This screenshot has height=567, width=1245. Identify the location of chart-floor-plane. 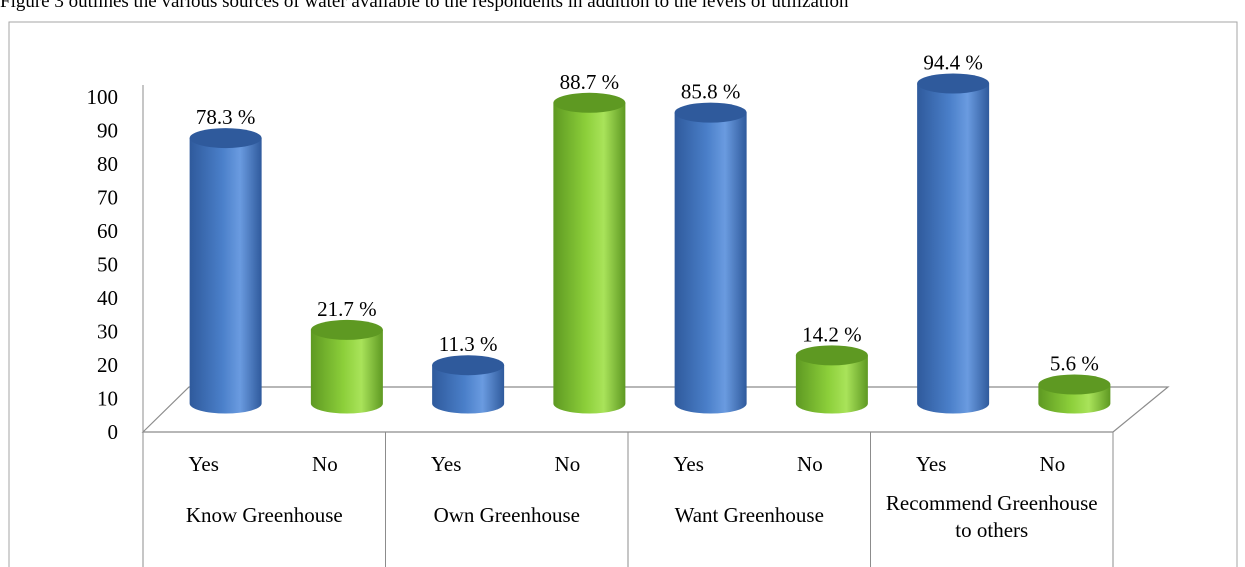
(655, 409).